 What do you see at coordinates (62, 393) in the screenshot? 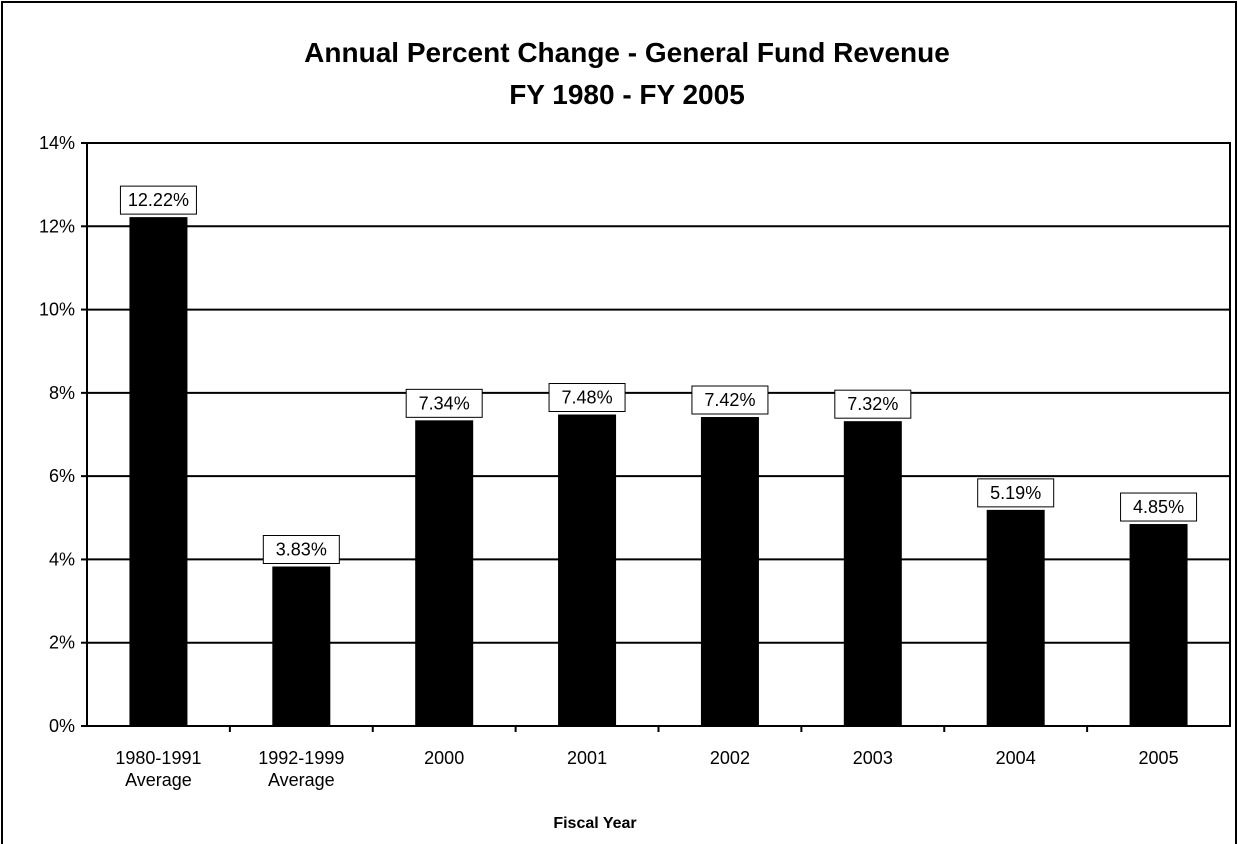
I see `y-tick-label: 8%` at bounding box center [62, 393].